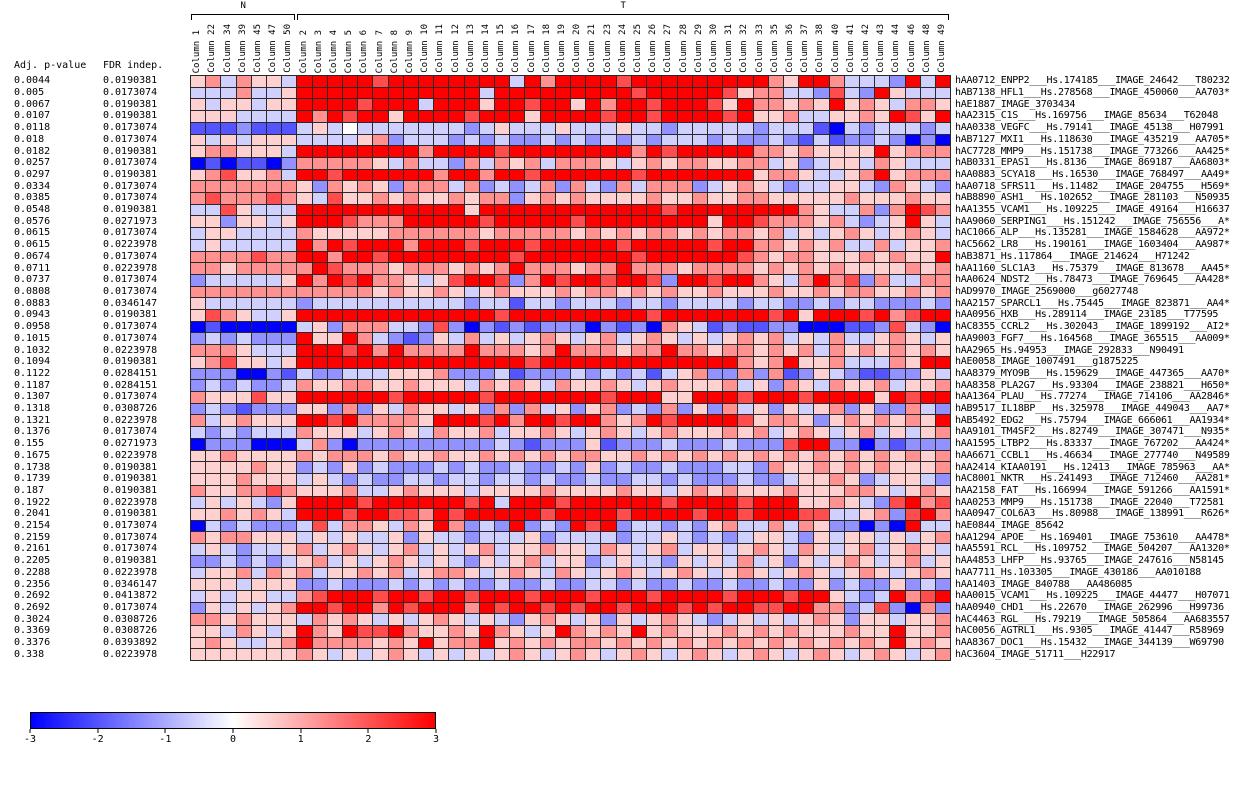 Image resolution: width=1258 pixels, height=805 pixels. I want to click on column-header-label: Column 45, so click(257, 48).